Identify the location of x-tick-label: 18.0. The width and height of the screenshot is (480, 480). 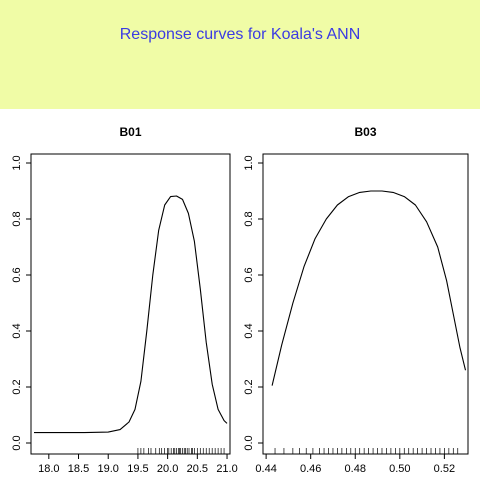
(48, 469).